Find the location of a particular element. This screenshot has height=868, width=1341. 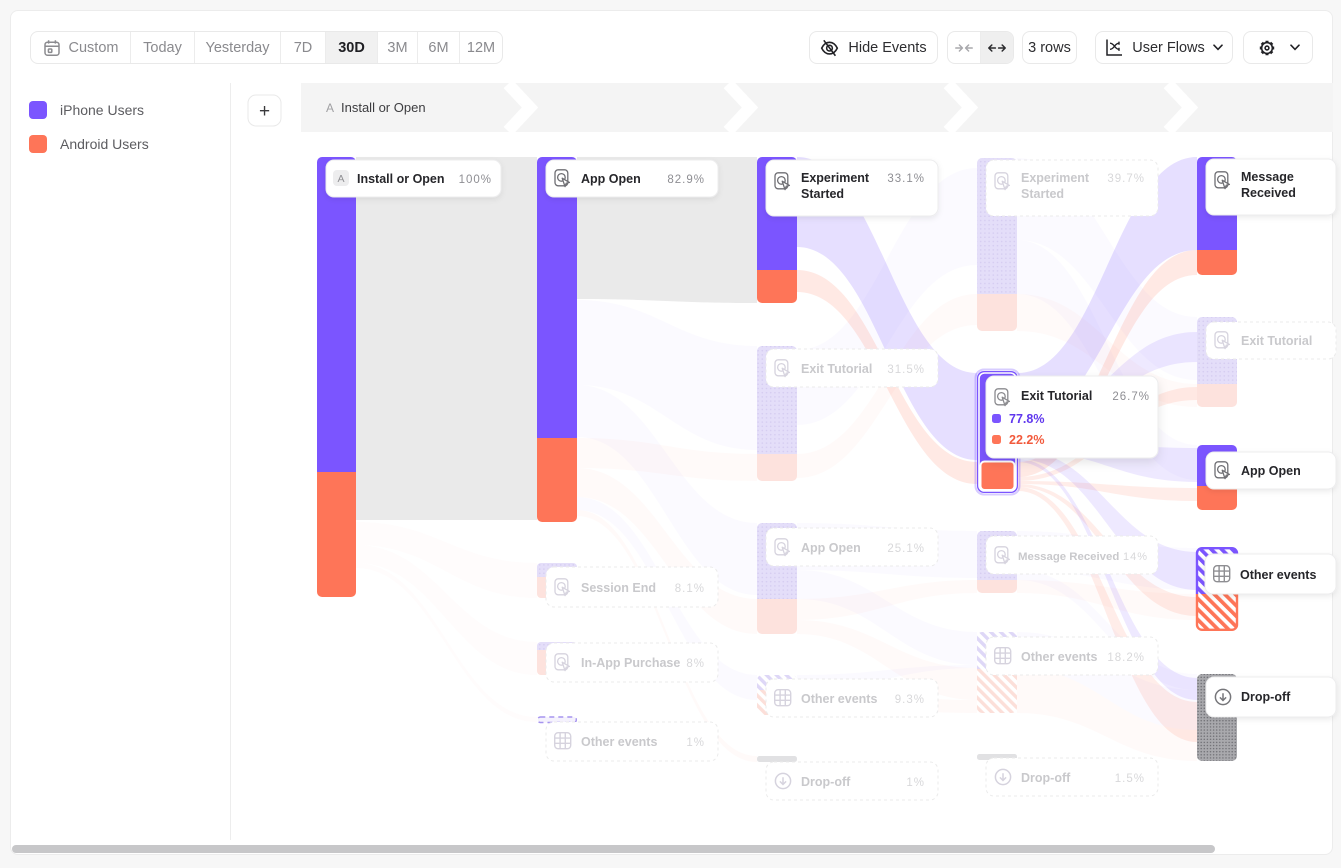

svg-text: 14% is located at coordinates (1135, 557).